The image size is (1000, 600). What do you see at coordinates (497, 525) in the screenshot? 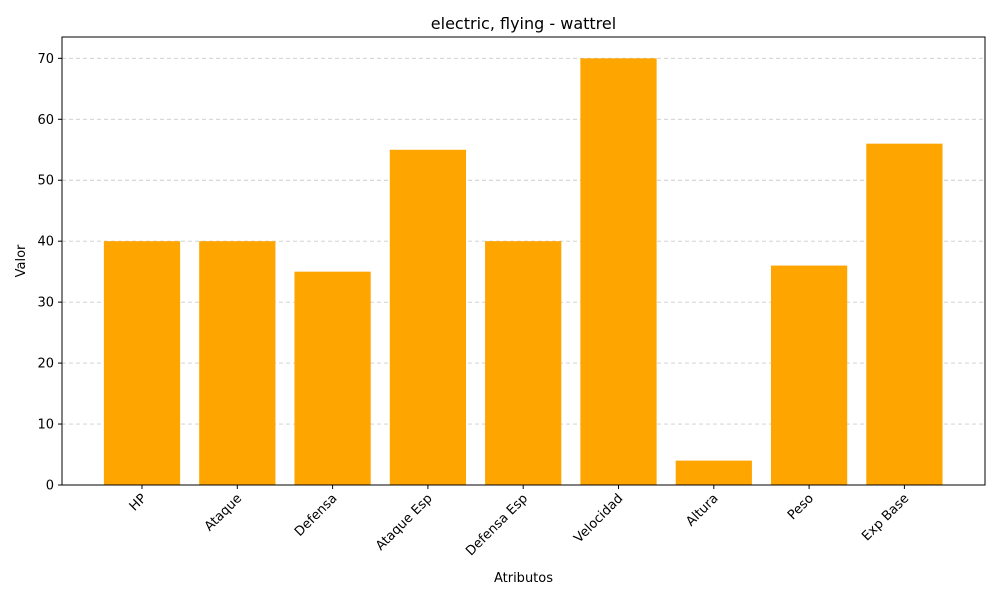
I see `x-tick-label: Defensa Esp` at bounding box center [497, 525].